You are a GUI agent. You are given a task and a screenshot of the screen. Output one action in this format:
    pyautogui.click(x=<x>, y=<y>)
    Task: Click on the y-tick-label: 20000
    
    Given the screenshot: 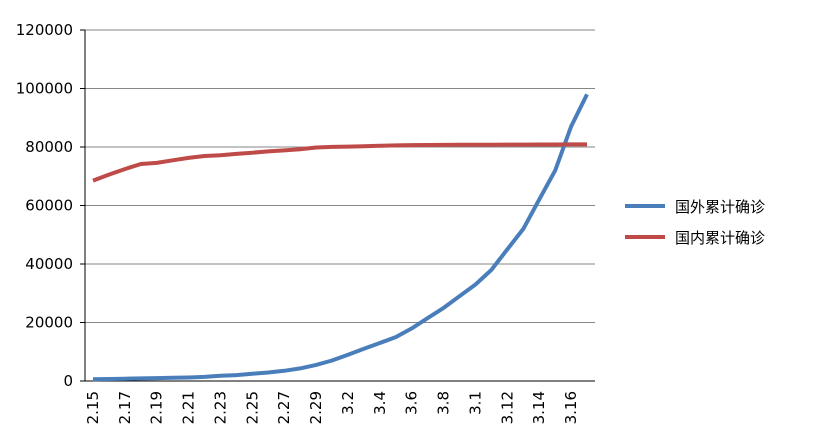 What is the action you would take?
    pyautogui.click(x=49, y=323)
    